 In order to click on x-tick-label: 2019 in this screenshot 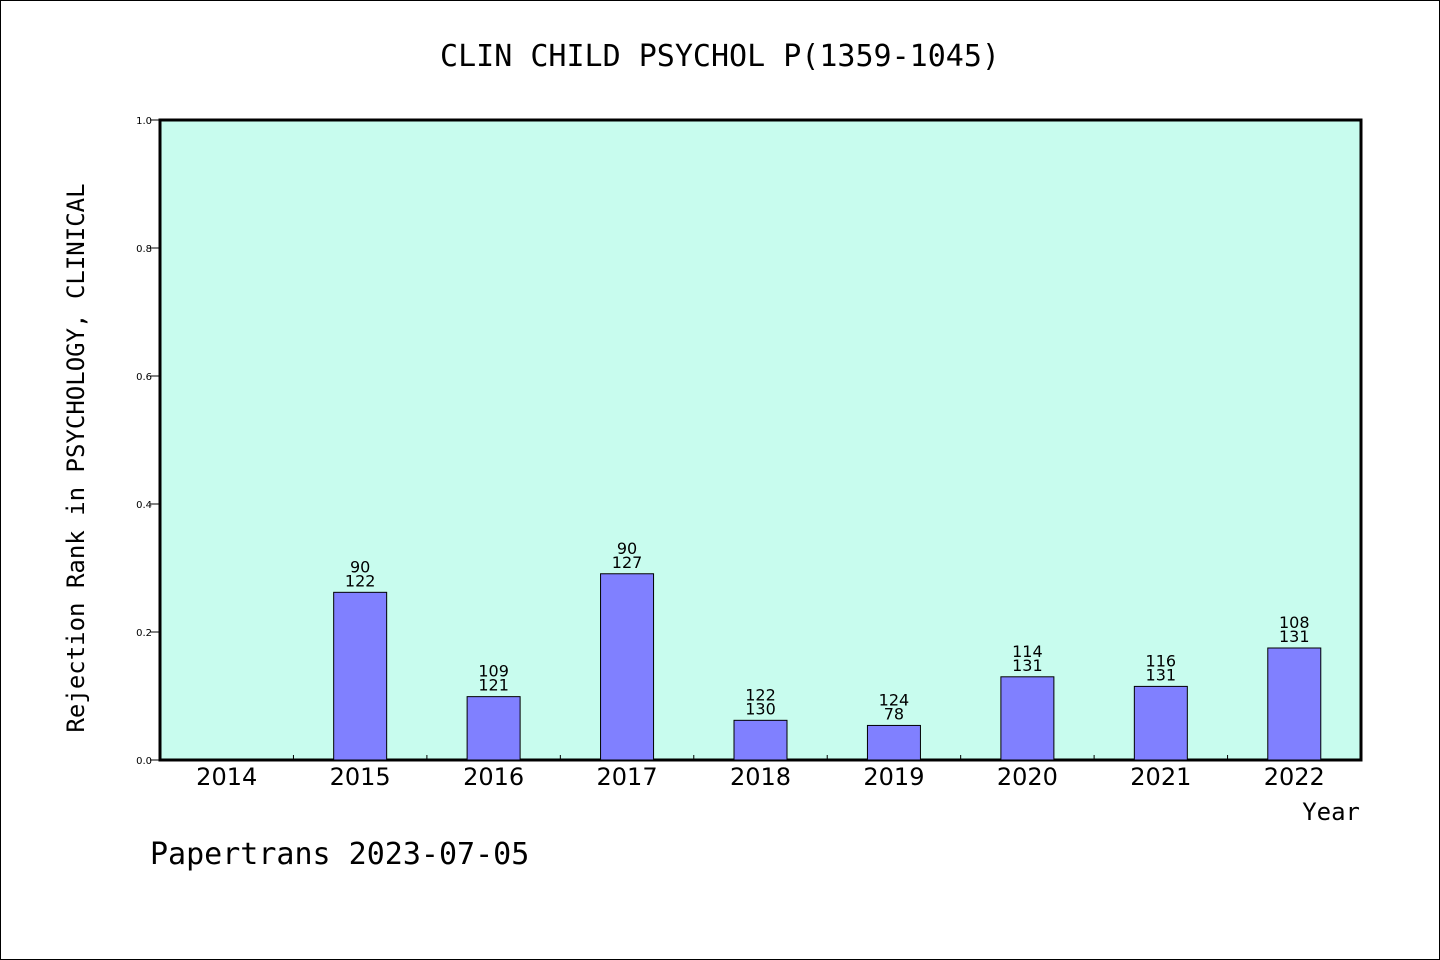, I will do `click(893, 777)`.